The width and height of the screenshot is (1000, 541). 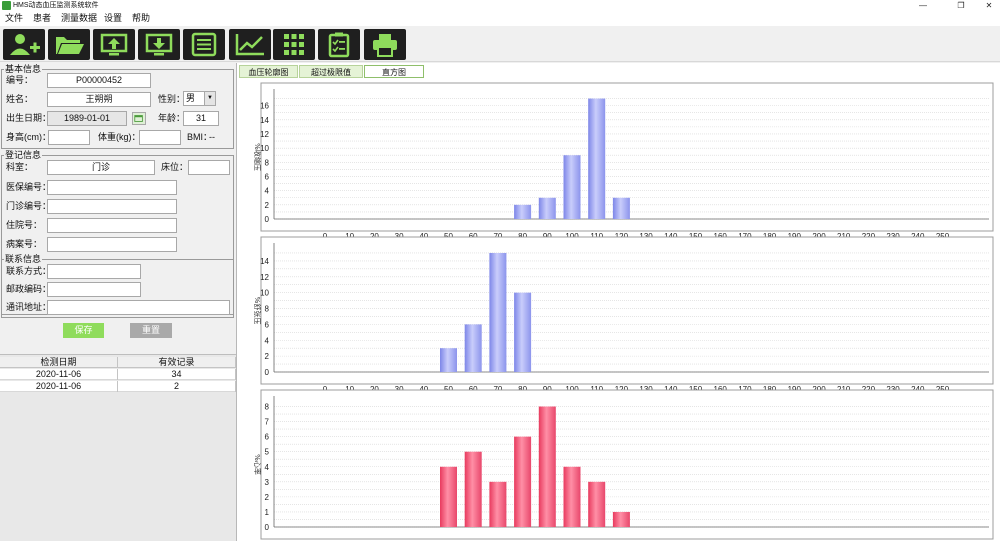 What do you see at coordinates (23, 259) in the screenshot?
I see `contact-title: 联系信息` at bounding box center [23, 259].